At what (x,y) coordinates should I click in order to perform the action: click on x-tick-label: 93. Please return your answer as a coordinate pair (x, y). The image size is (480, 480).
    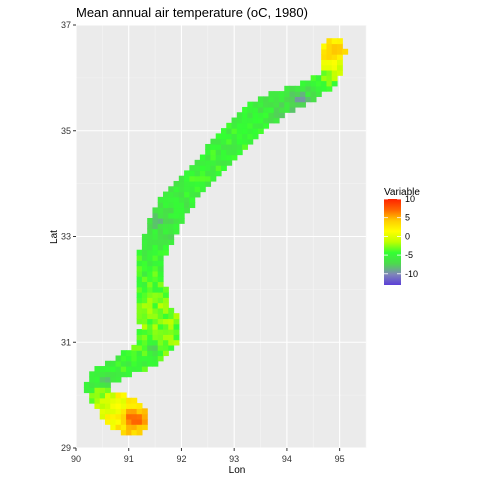
    Looking at the image, I should click on (234, 459).